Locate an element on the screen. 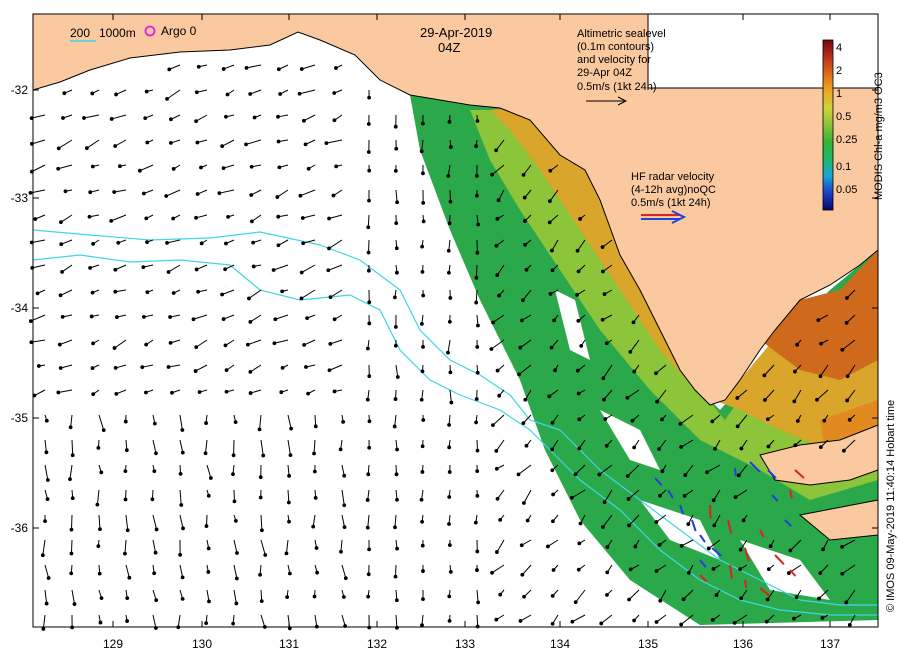 The width and height of the screenshot is (900, 660). argo-legend-label: Argo 0 is located at coordinates (179, 31).